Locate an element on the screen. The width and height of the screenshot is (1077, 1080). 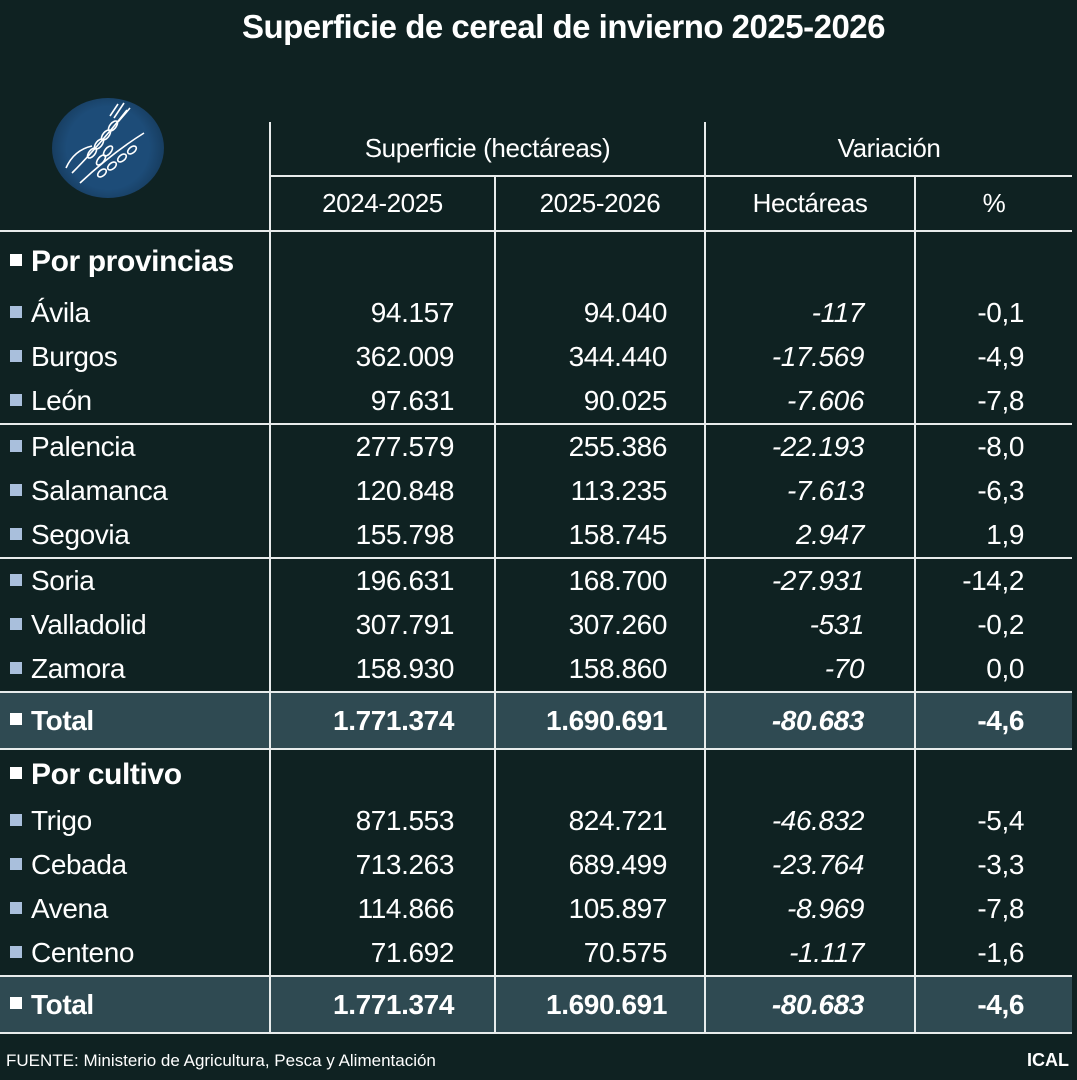
cell-value: 255.386 is located at coordinates (599, 446).